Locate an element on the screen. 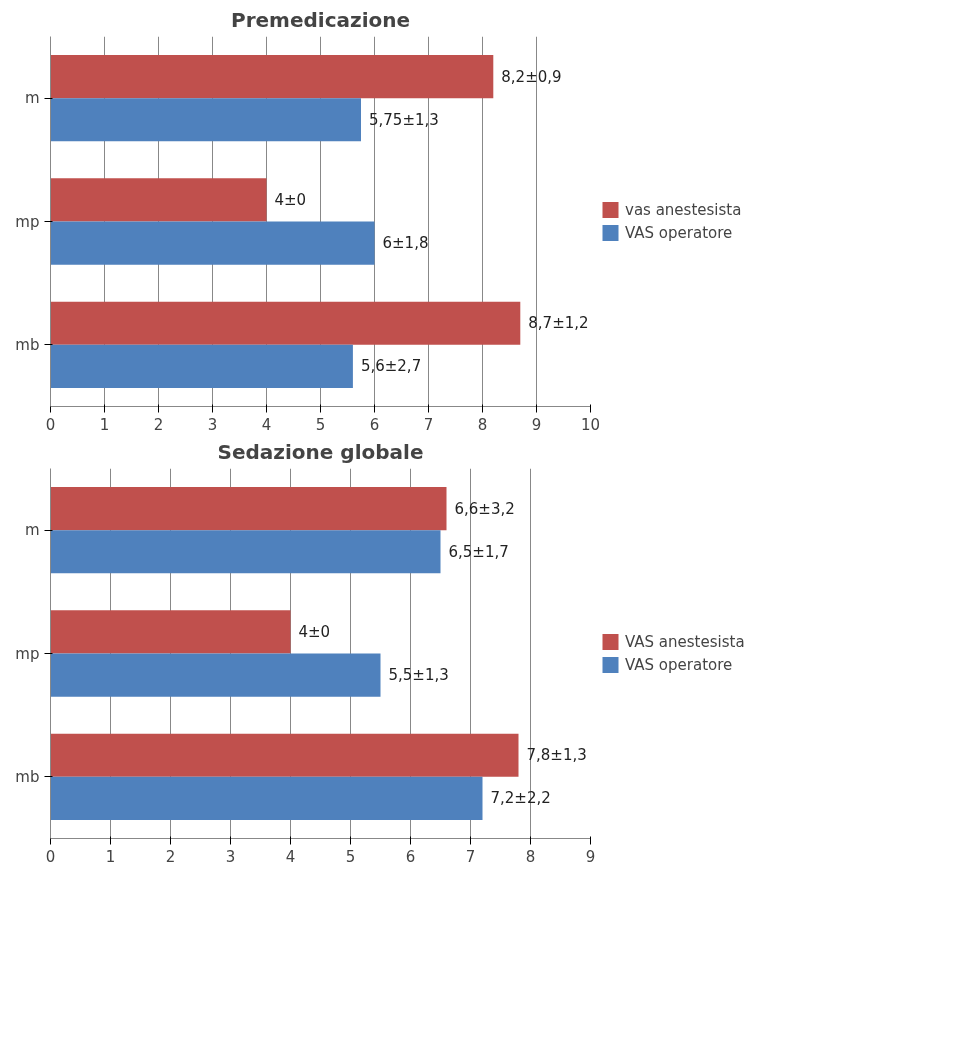  chart-title: Sedazione globale is located at coordinates (320, 451).